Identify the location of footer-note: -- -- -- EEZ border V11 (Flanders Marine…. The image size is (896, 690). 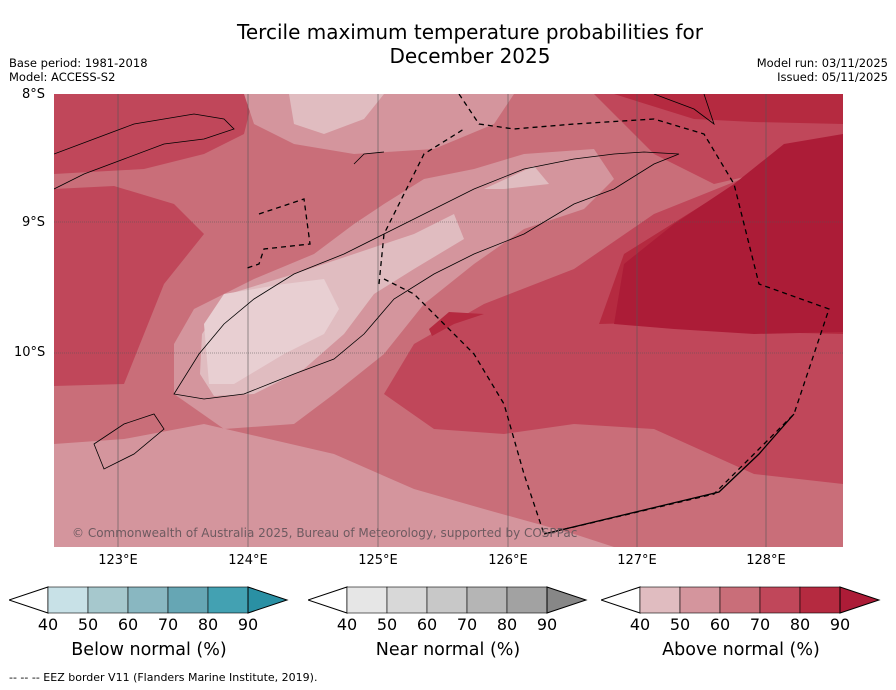
(163, 677).